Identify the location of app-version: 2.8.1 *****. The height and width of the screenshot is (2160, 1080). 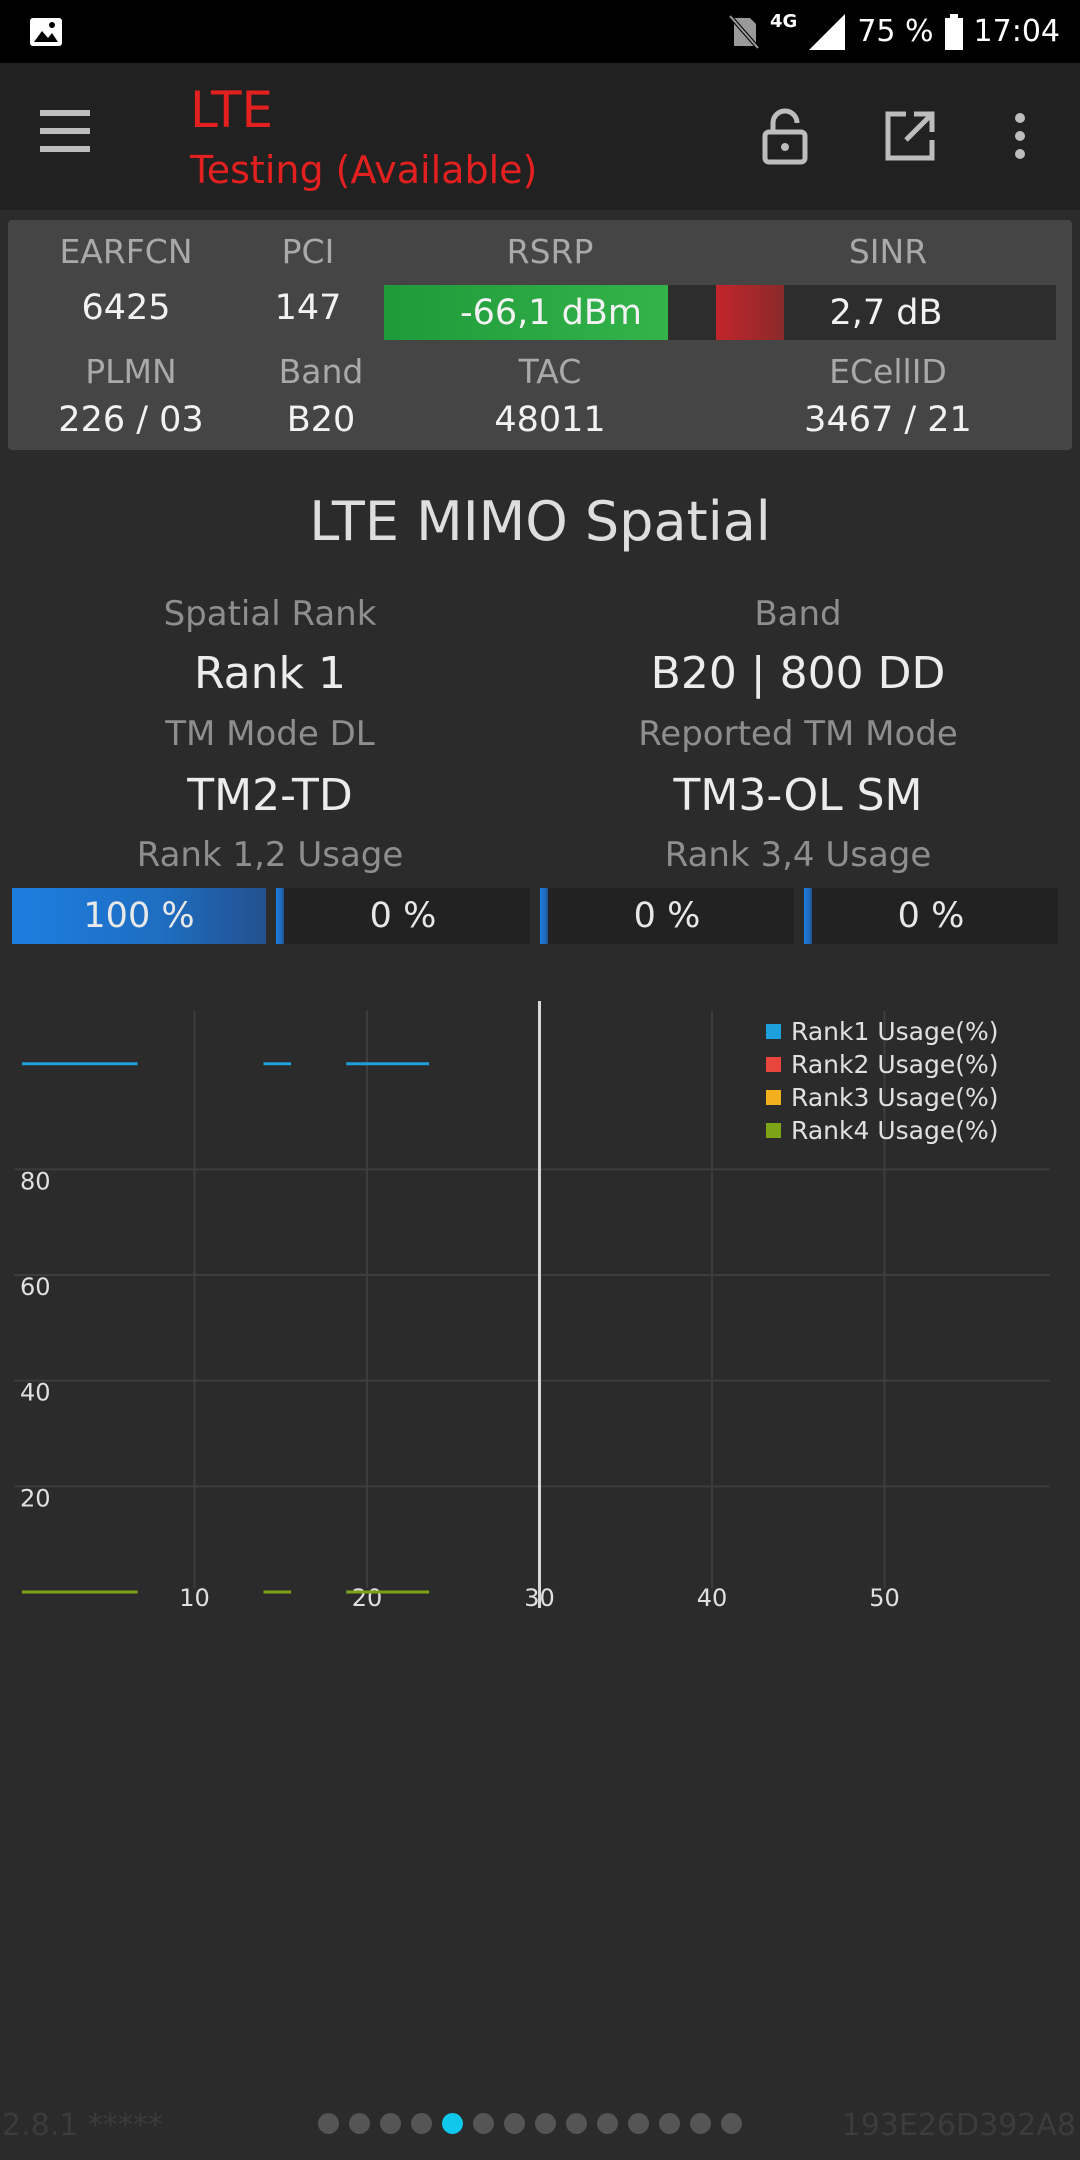
(82, 2125).